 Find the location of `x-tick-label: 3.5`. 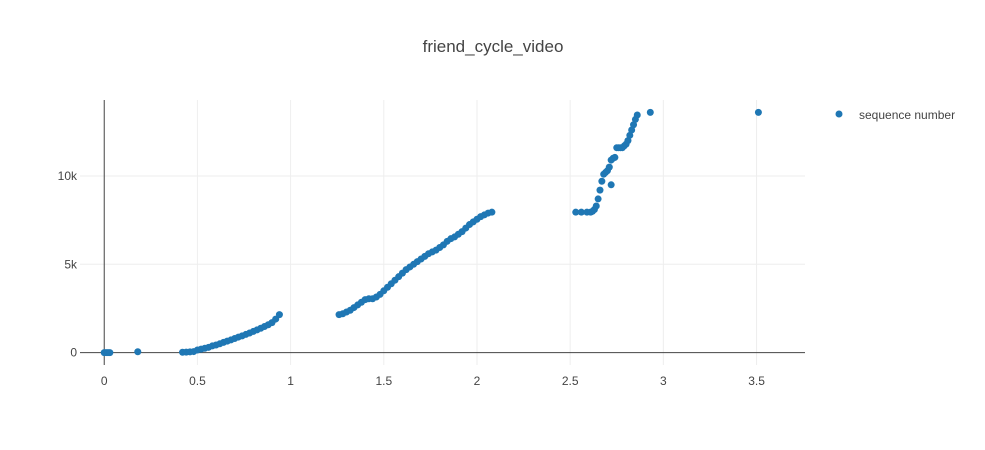

x-tick-label: 3.5 is located at coordinates (756, 381).